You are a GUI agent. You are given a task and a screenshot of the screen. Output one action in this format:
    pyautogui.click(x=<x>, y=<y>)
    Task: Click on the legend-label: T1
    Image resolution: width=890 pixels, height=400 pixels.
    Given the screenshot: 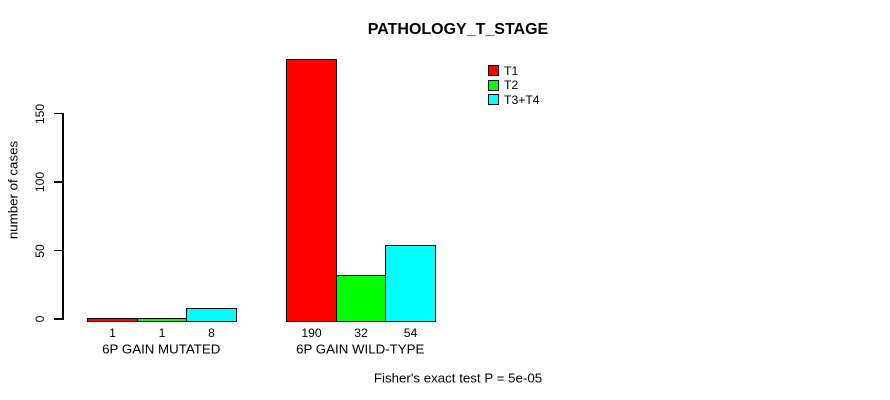 What is the action you would take?
    pyautogui.click(x=511, y=70)
    